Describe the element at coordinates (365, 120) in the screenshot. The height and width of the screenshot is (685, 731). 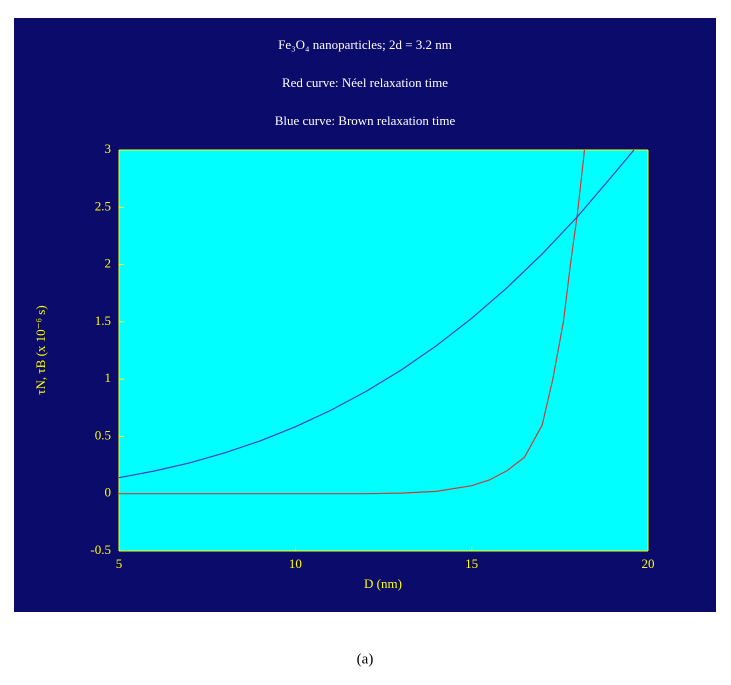
I see `title-line: Blue curve: Brown relaxation time` at that location.